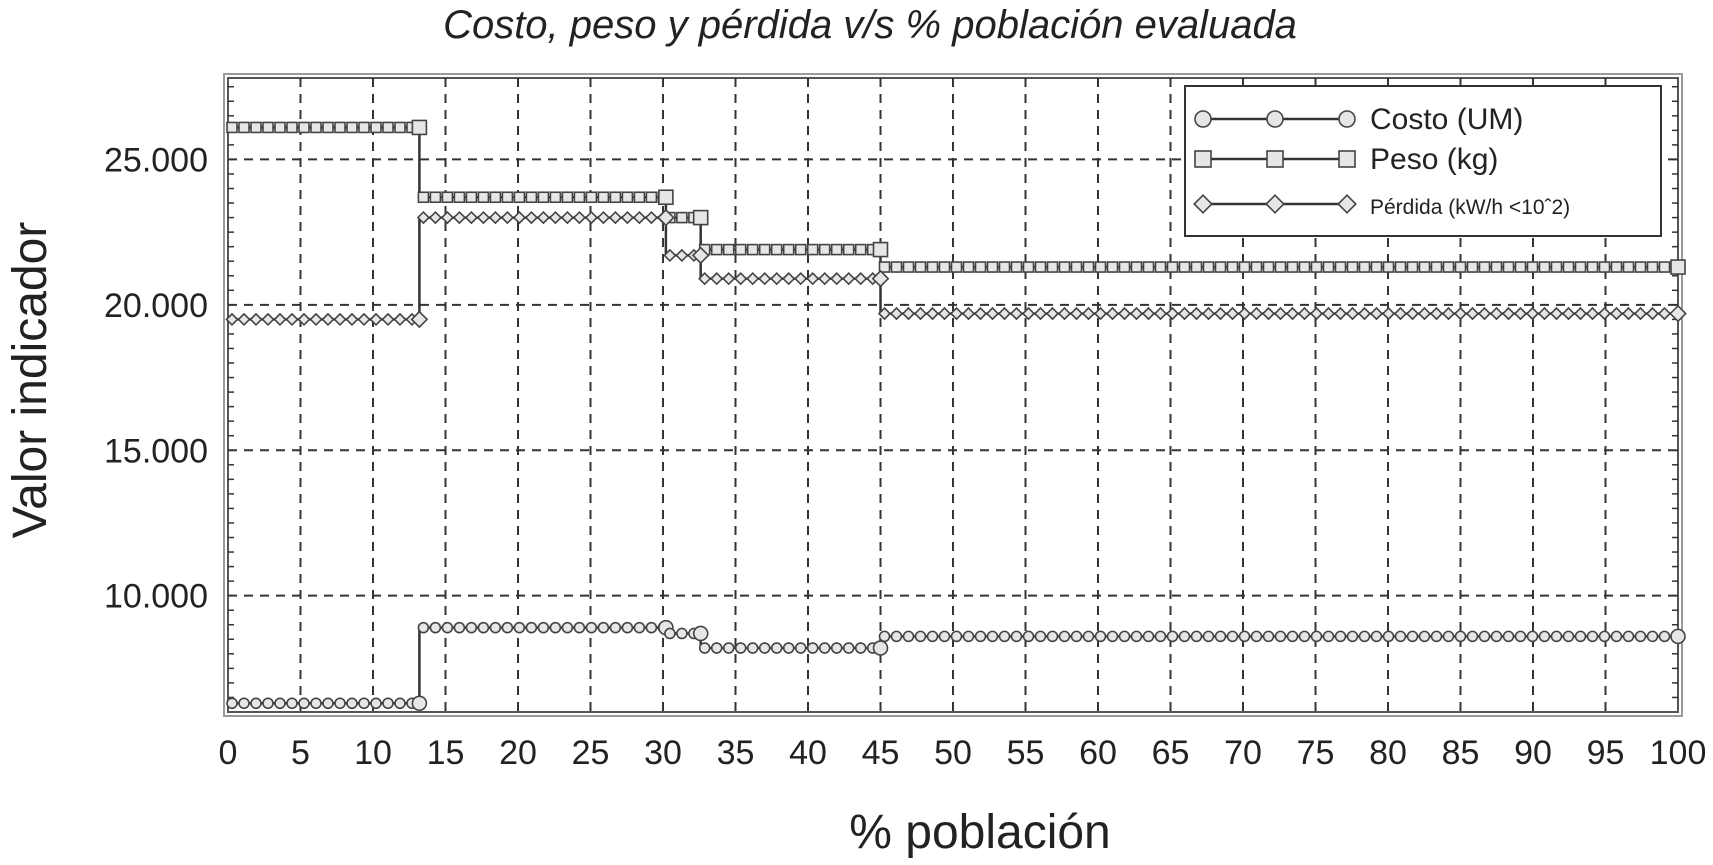  What do you see at coordinates (736, 753) in the screenshot?
I see `x-tick-label: 35` at bounding box center [736, 753].